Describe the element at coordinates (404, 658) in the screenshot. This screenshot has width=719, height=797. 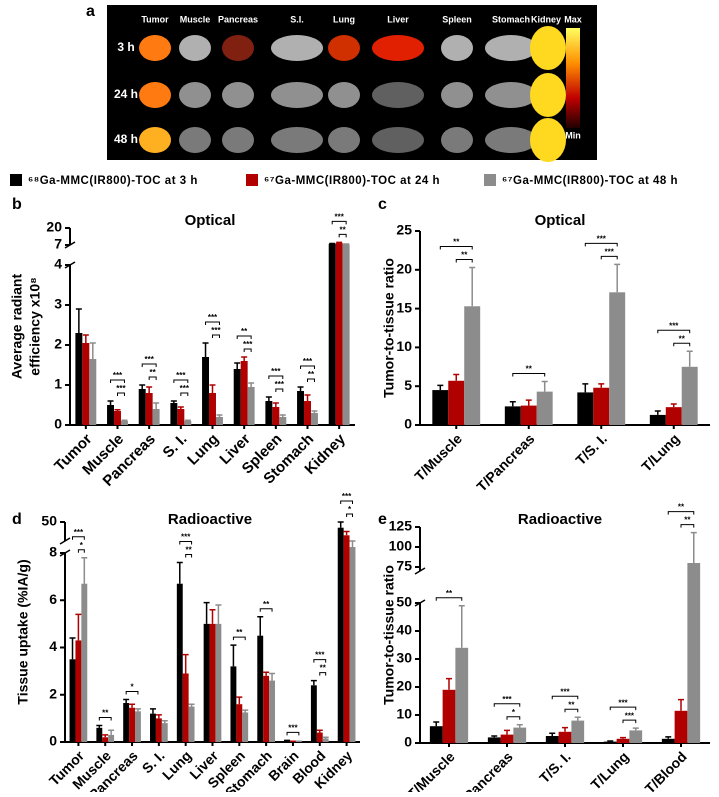
I see `y-tick-label: 30` at that location.